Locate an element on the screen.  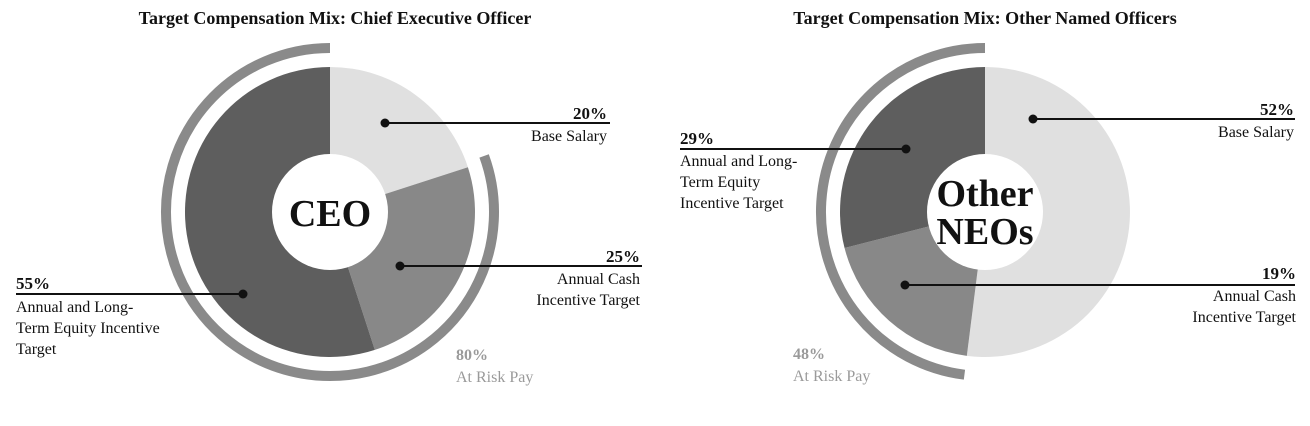
ceo-leader-dot-cash is located at coordinates (400, 266).